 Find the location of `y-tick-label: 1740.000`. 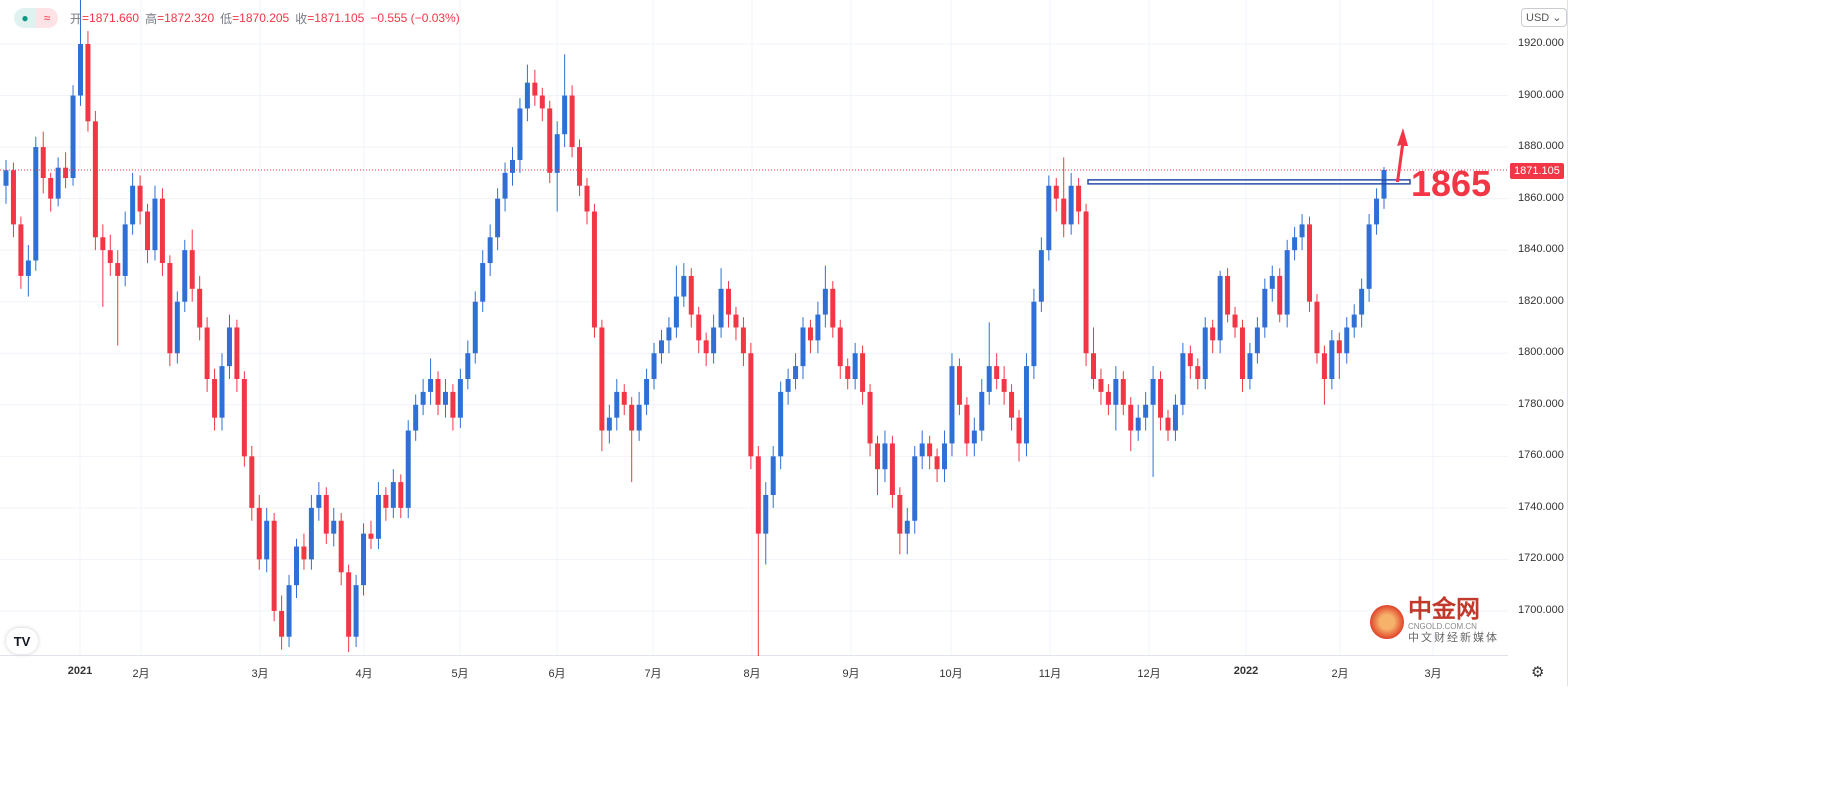

y-tick-label: 1740.000 is located at coordinates (1541, 506).